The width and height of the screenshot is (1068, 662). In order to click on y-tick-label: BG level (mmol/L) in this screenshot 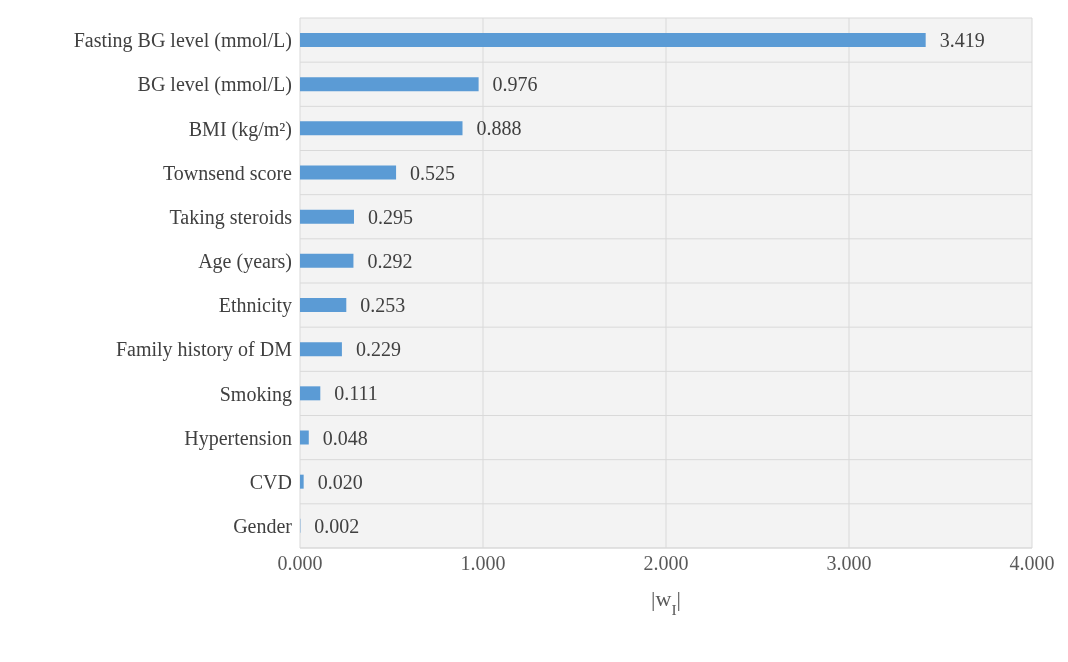, I will do `click(214, 85)`.